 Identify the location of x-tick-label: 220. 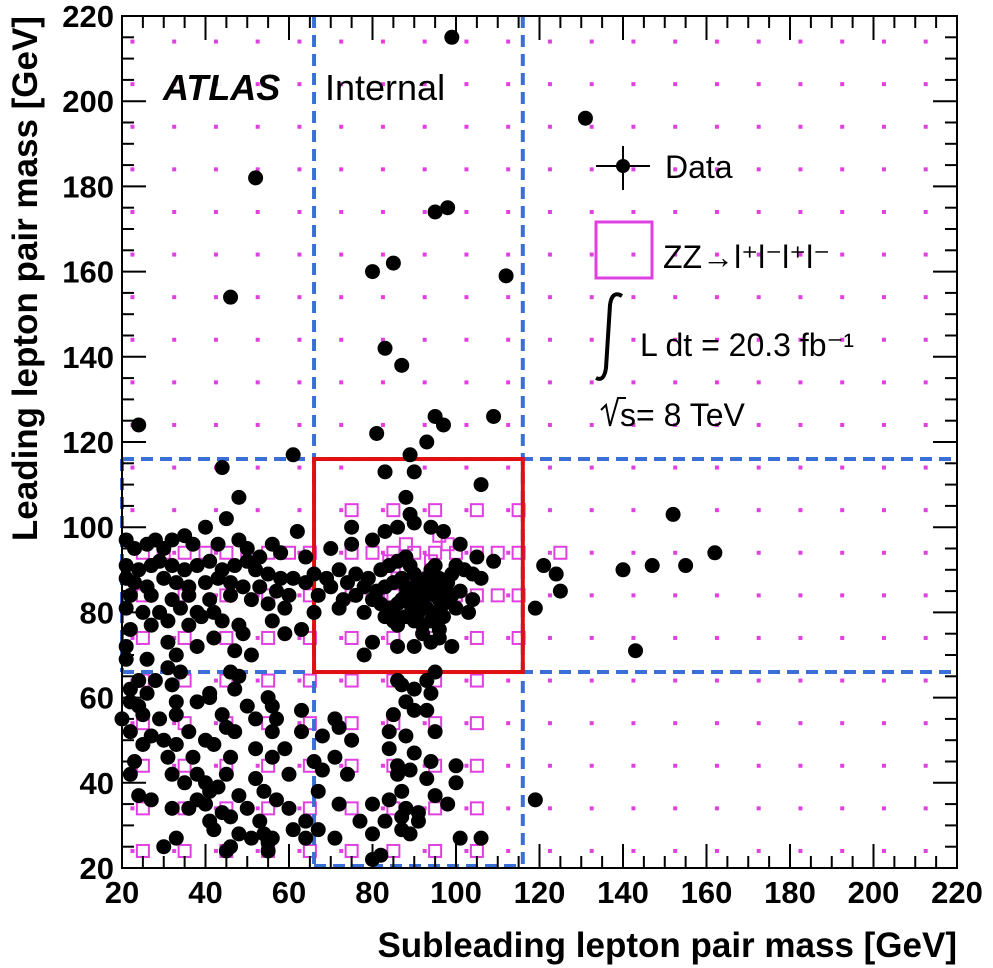
(957, 892).